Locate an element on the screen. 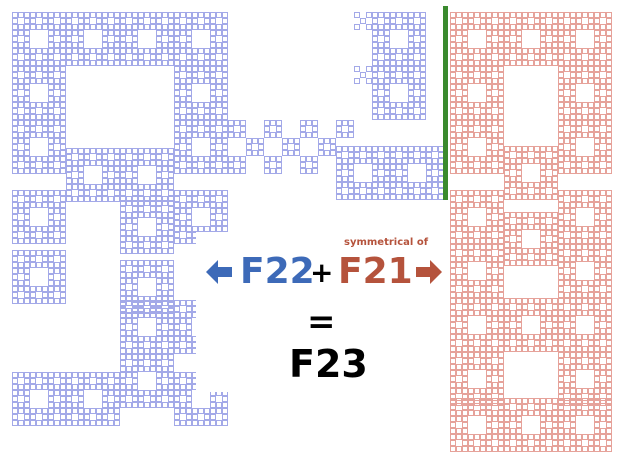 This screenshot has height=455, width=622. f23-result-label: F23 is located at coordinates (328, 364).